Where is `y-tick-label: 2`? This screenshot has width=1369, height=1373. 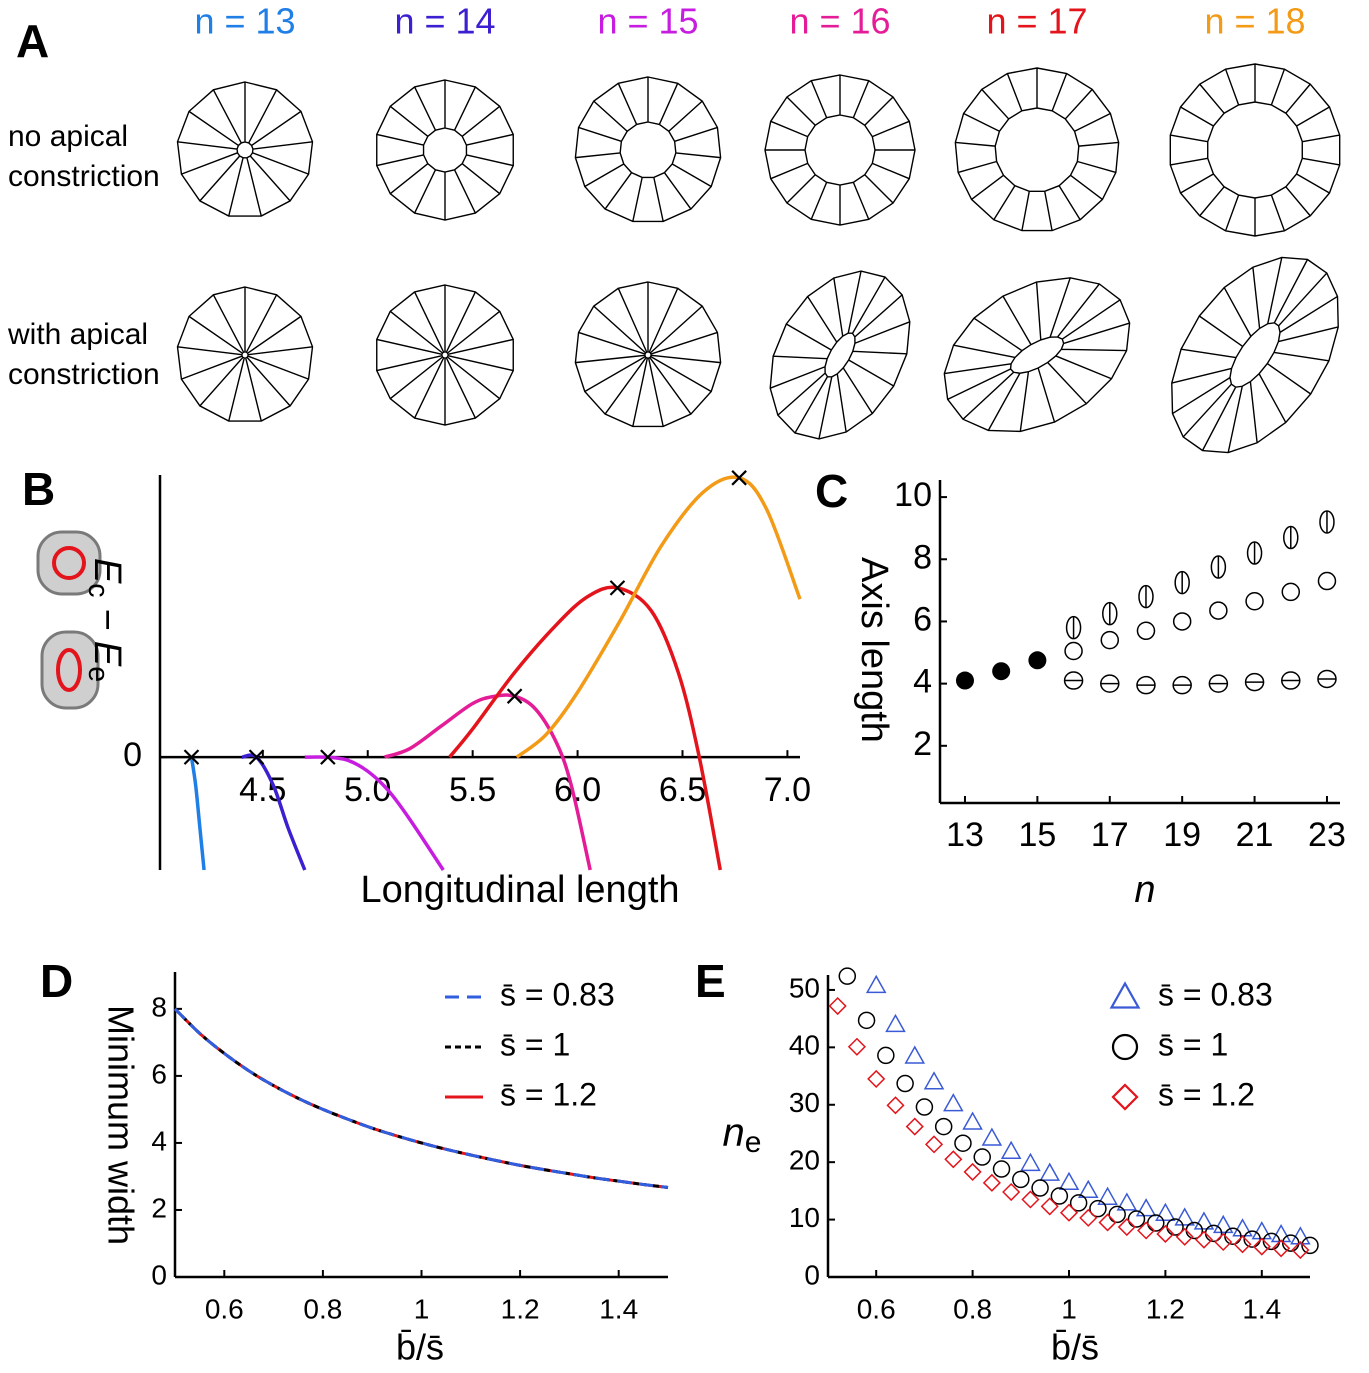
y-tick-label: 2 is located at coordinates (922, 744).